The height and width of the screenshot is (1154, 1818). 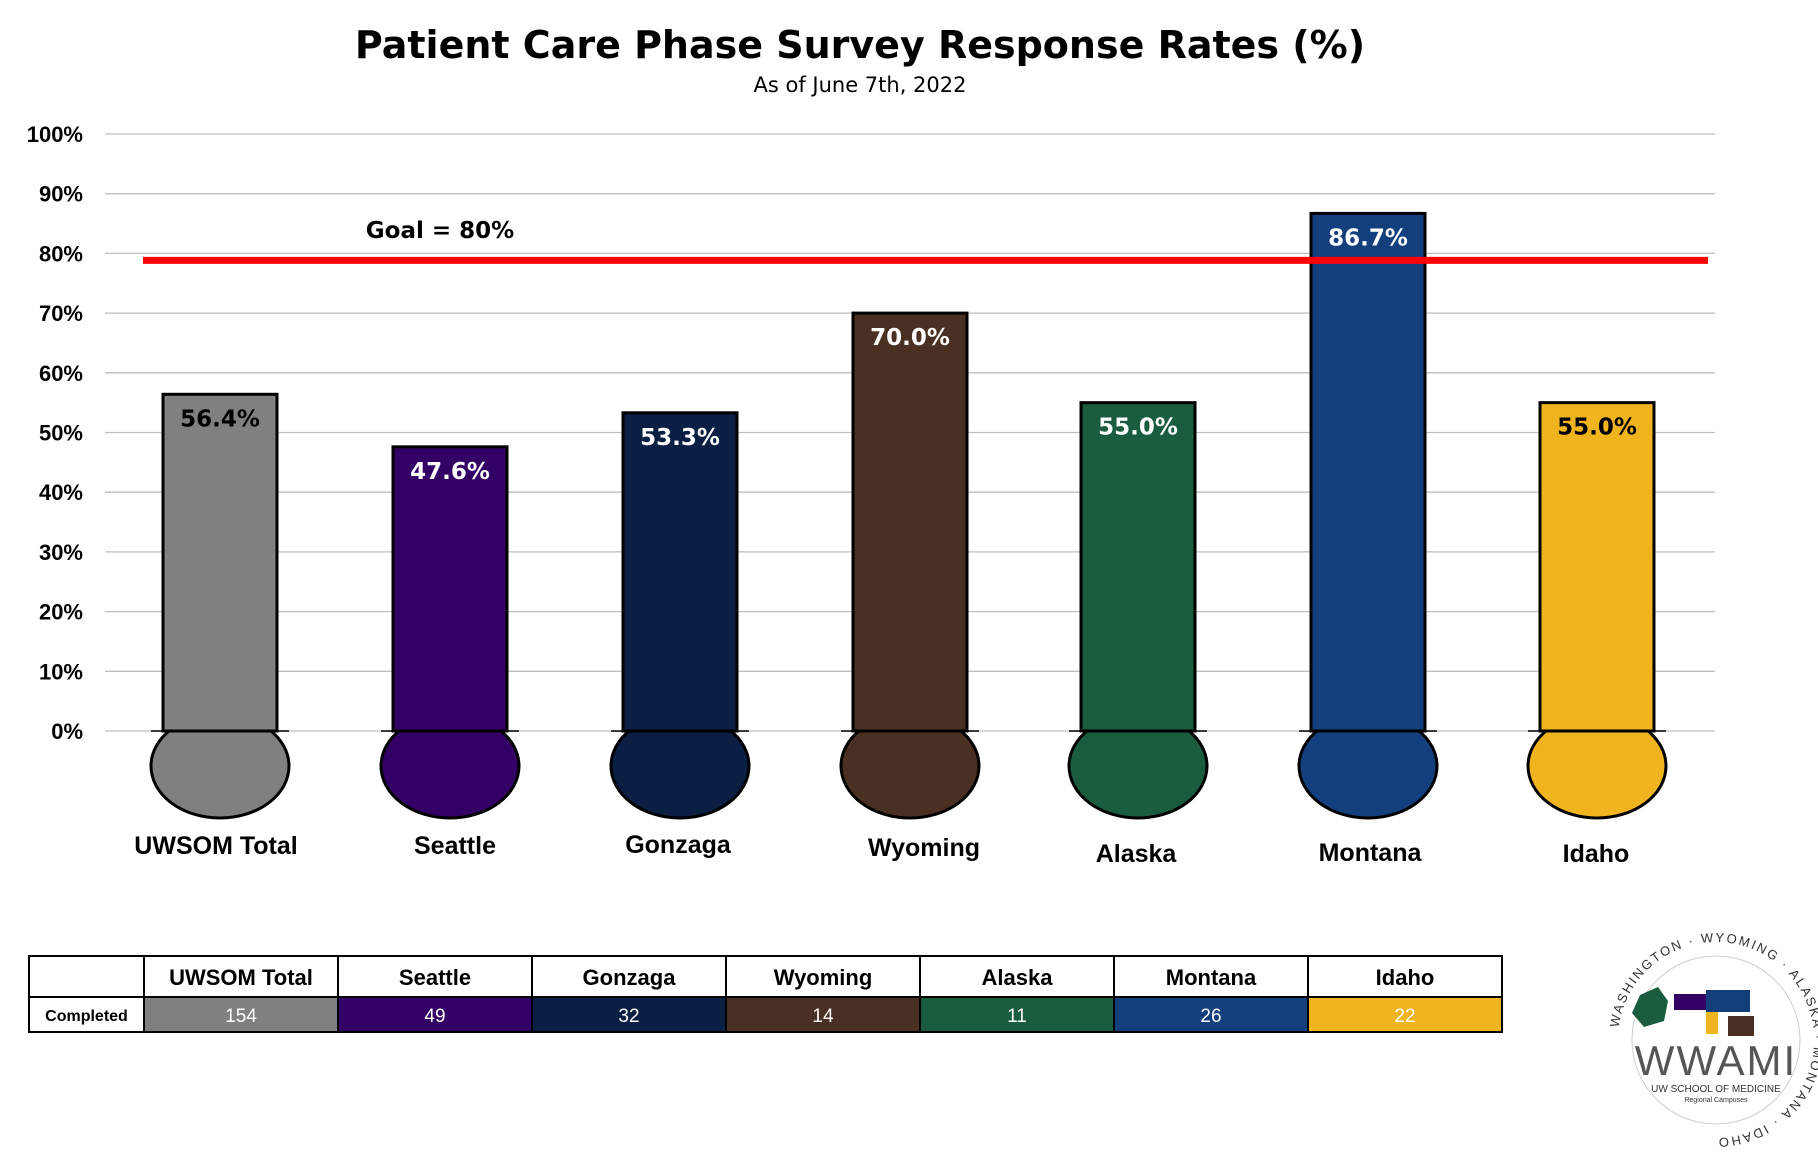 What do you see at coordinates (450, 472) in the screenshot?
I see `bar-data-label: 47.6%` at bounding box center [450, 472].